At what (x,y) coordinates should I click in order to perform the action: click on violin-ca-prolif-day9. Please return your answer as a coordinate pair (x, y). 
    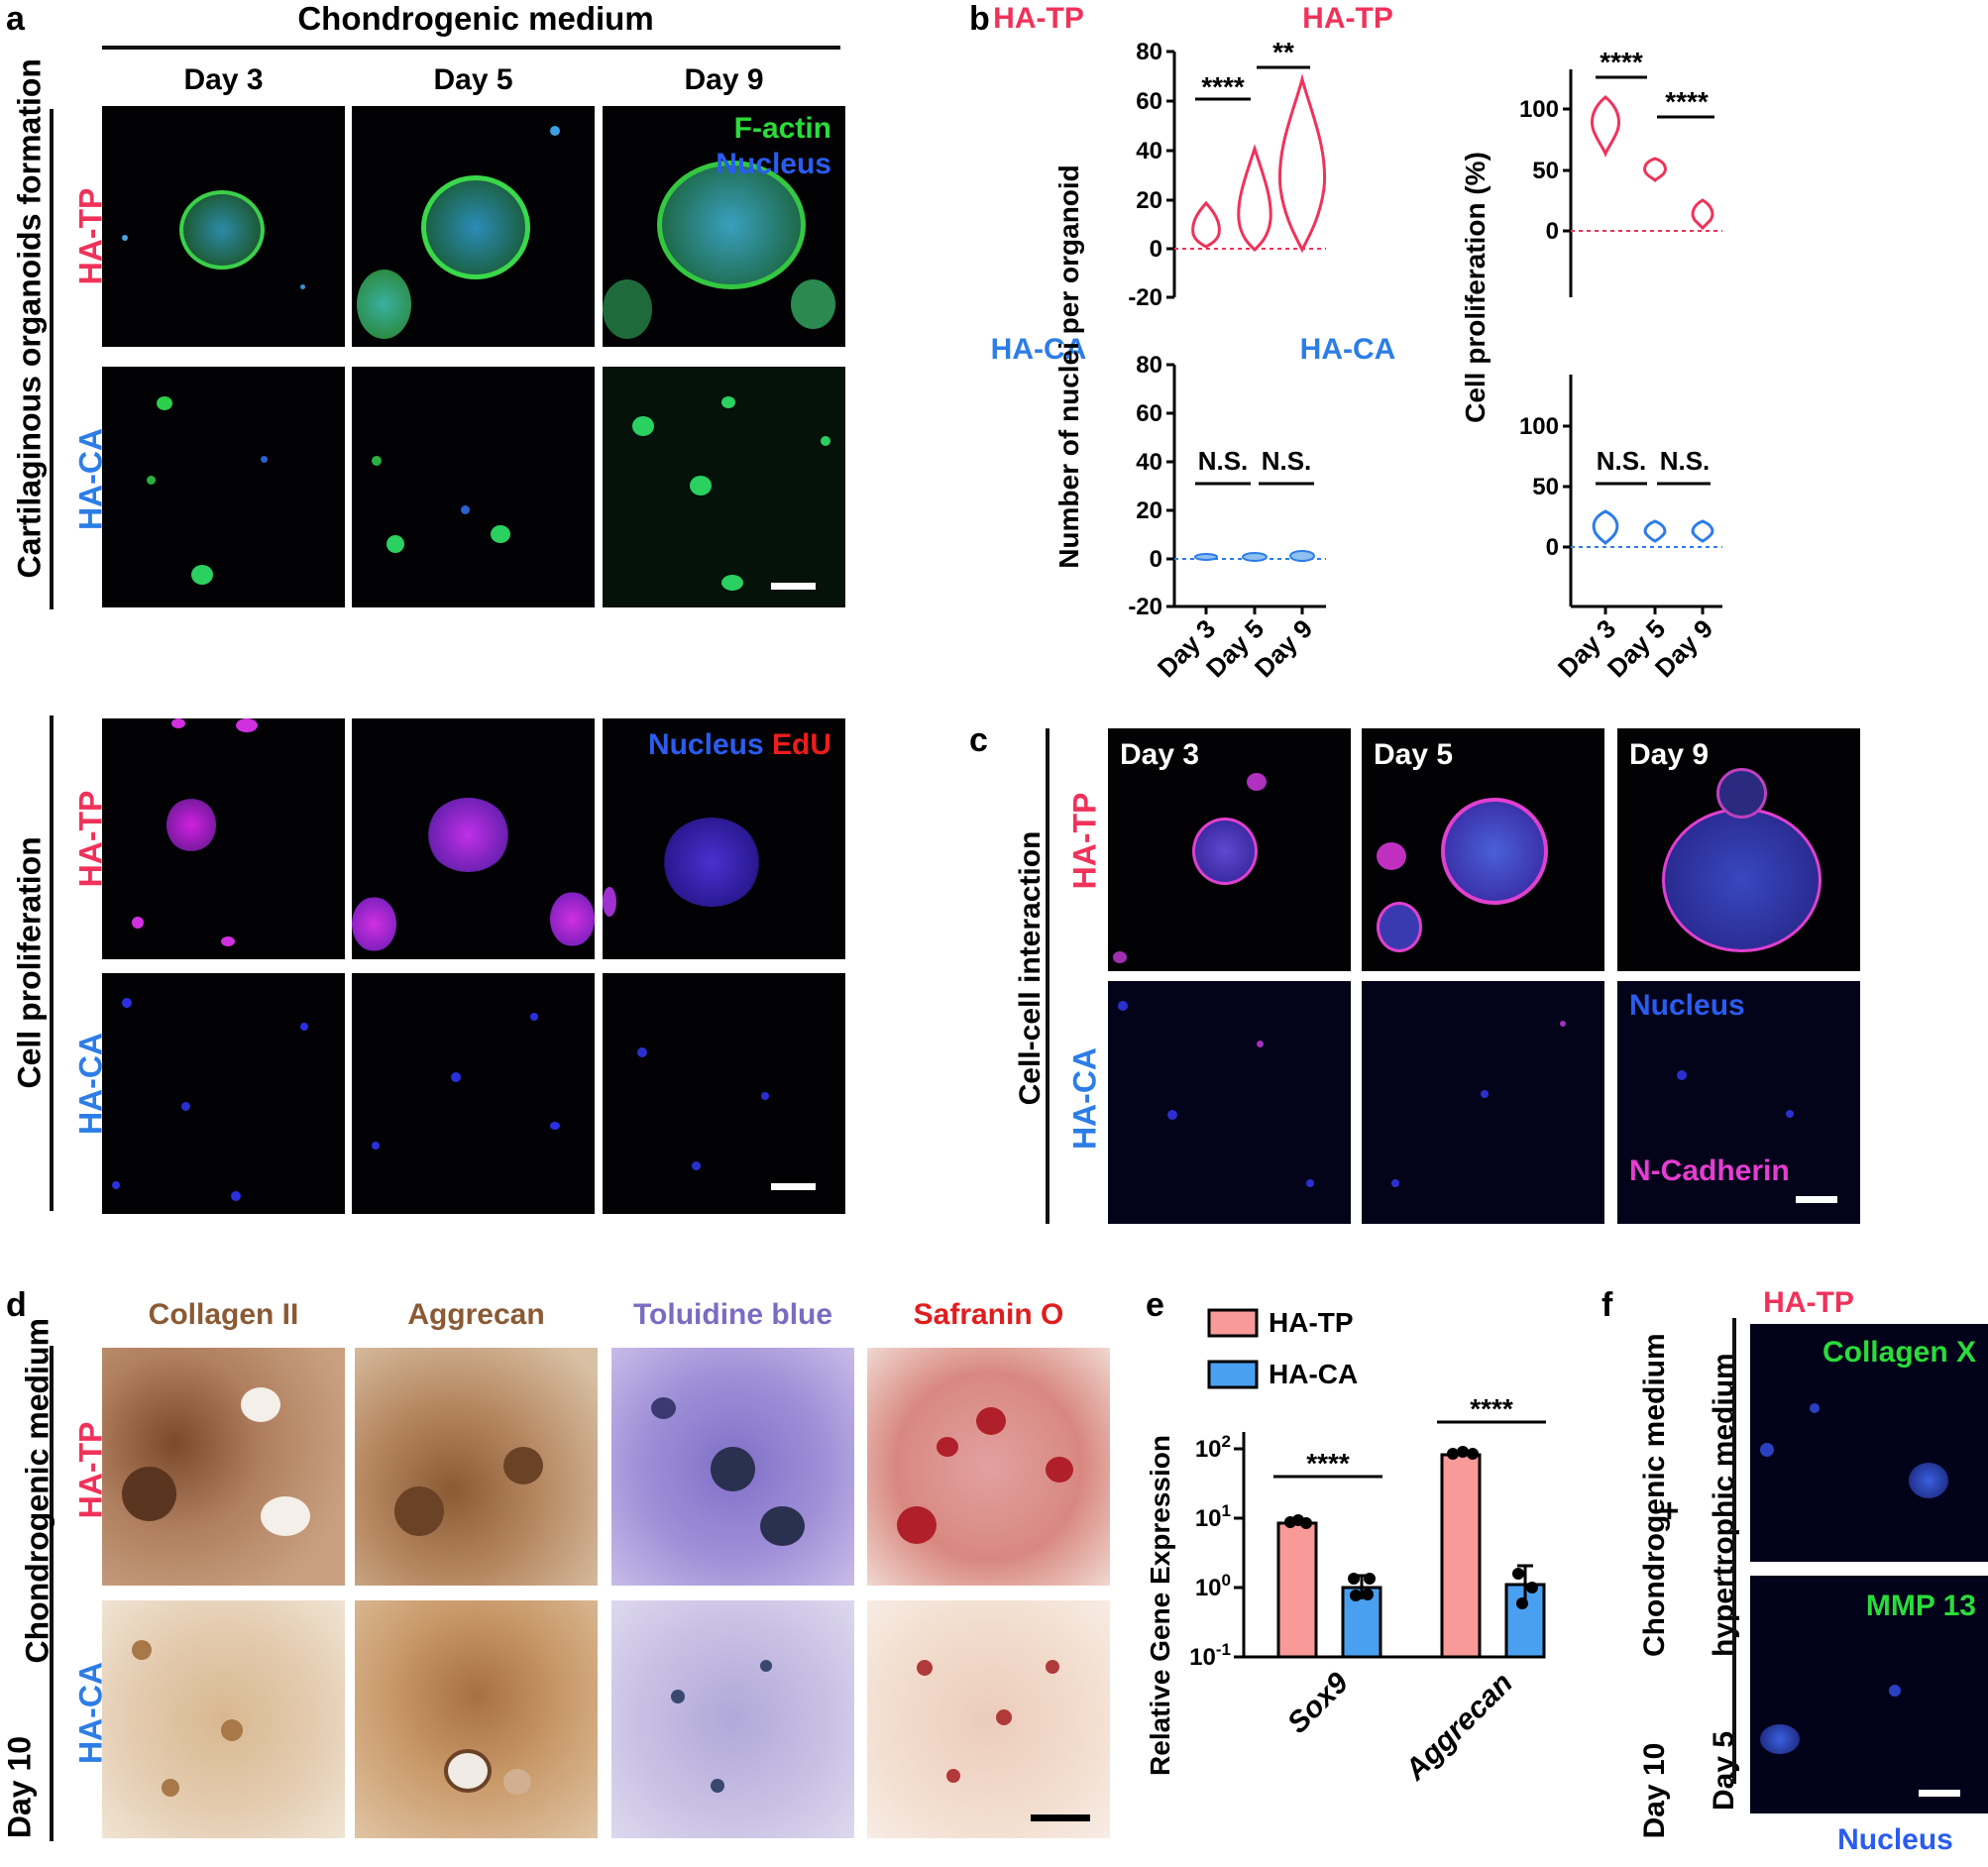
    Looking at the image, I should click on (1702, 531).